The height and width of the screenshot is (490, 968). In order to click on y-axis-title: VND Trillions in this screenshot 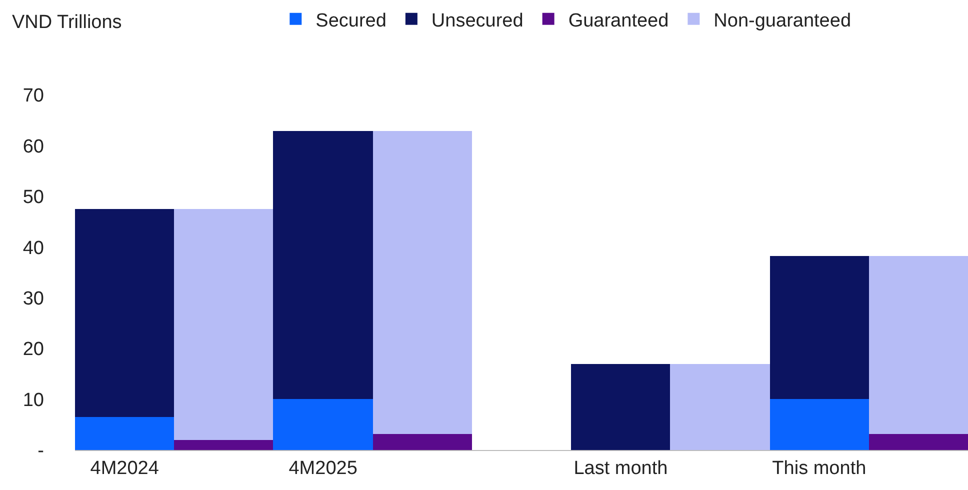, I will do `click(67, 22)`.